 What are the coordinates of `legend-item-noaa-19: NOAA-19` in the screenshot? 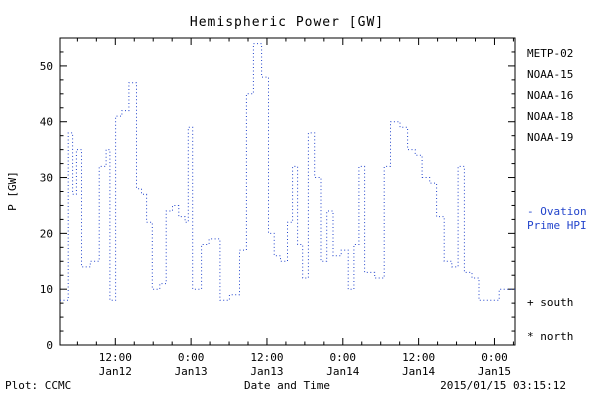 It's located at (550, 137).